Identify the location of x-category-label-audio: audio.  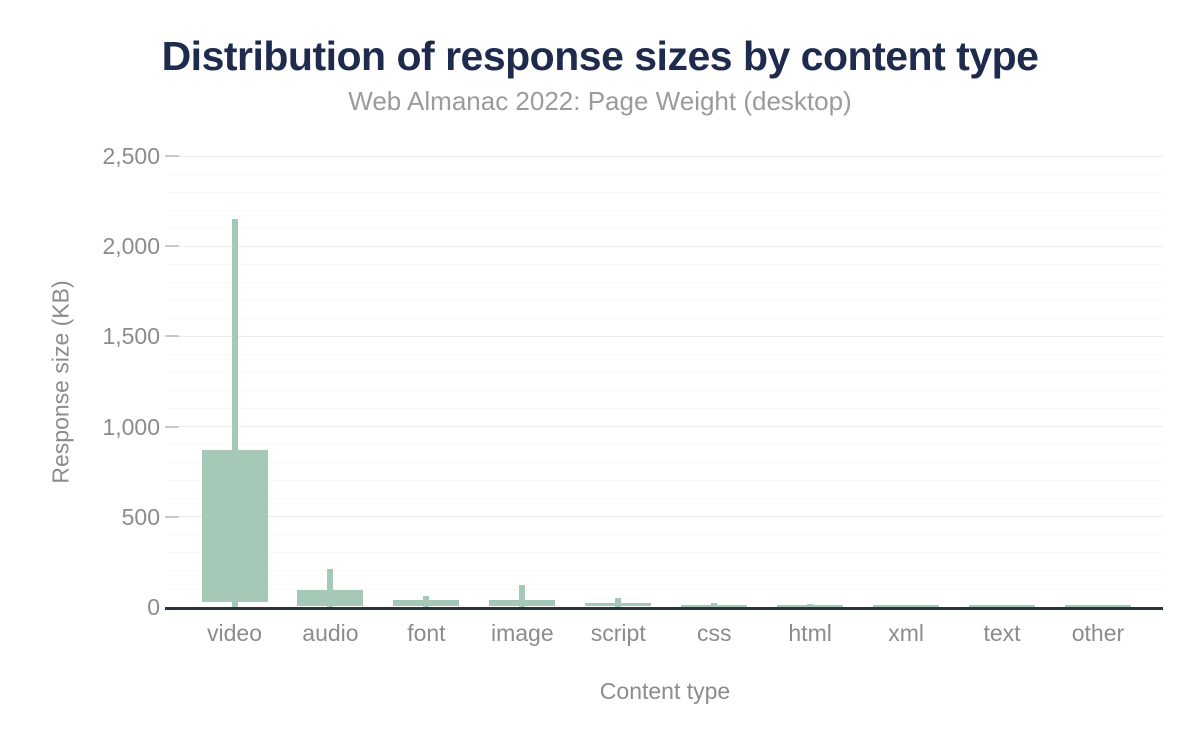
(330, 633).